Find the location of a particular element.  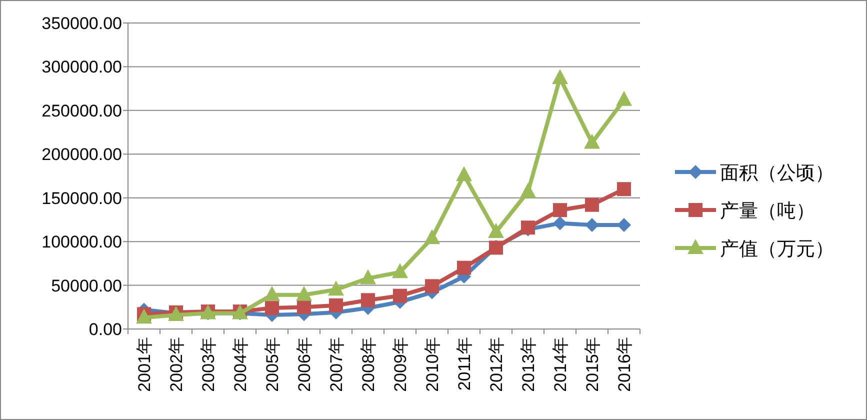

y-tick-label: 150000.00 is located at coordinates (82, 198).